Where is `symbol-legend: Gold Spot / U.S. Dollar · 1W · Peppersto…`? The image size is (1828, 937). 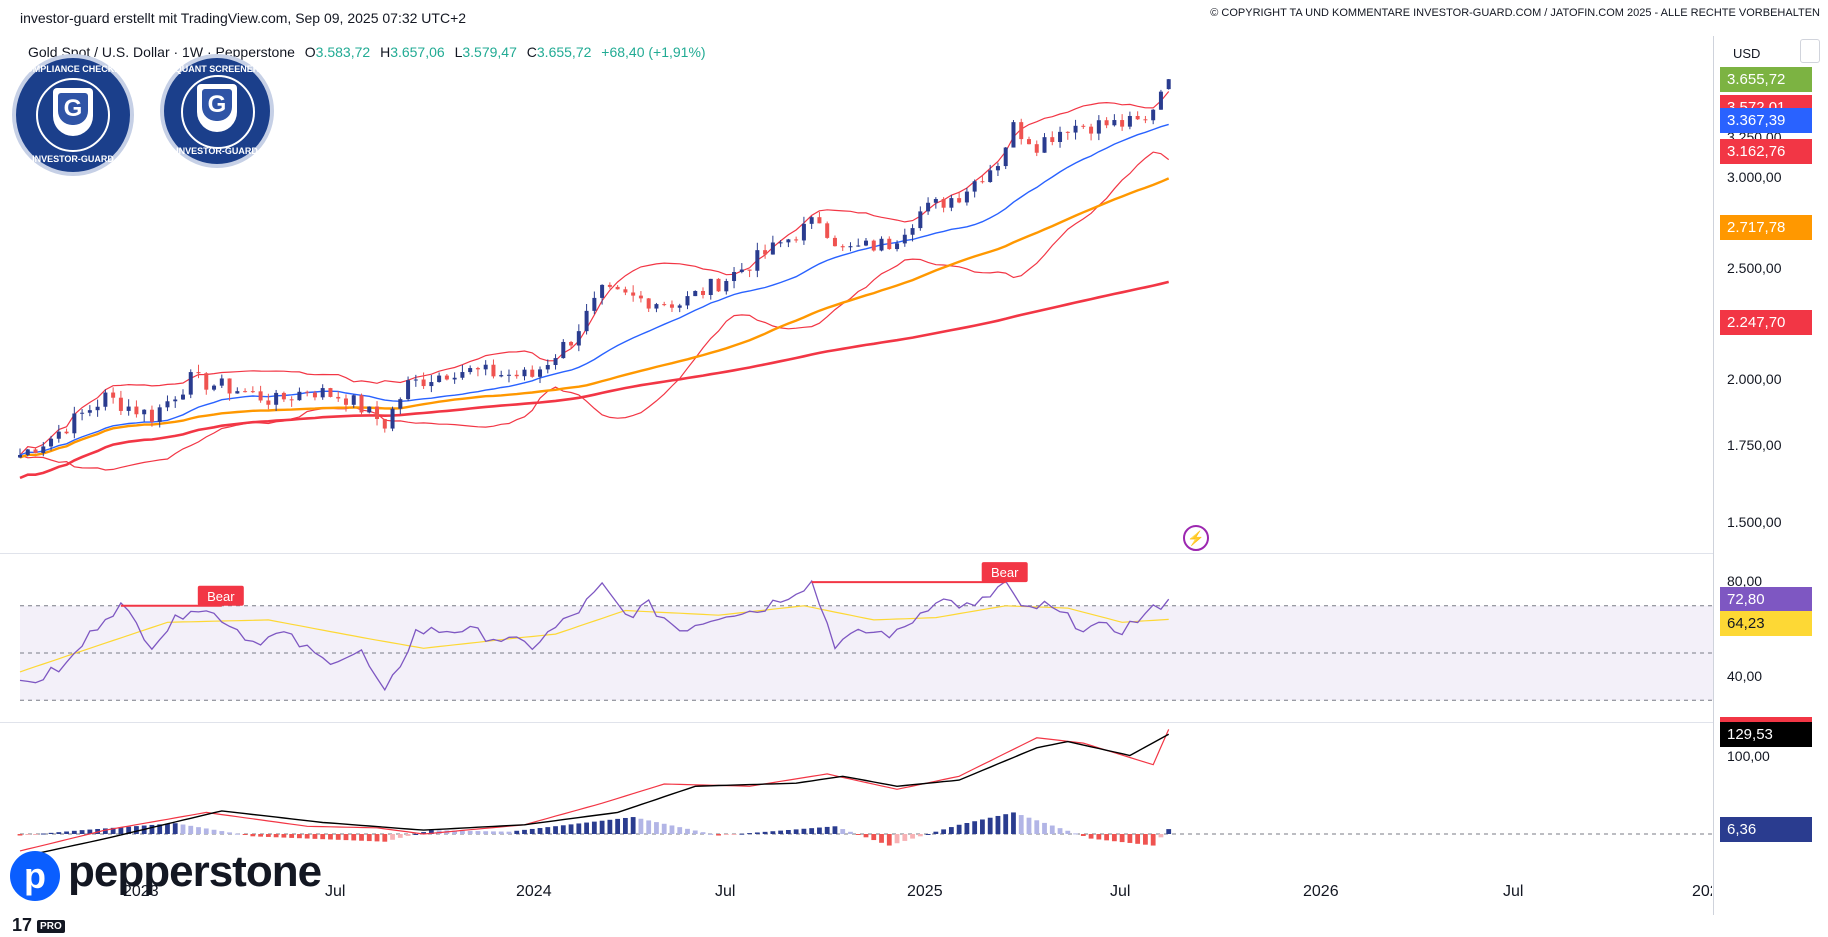 symbol-legend: Gold Spot / U.S. Dollar · 1W · Peppersto… is located at coordinates (367, 52).